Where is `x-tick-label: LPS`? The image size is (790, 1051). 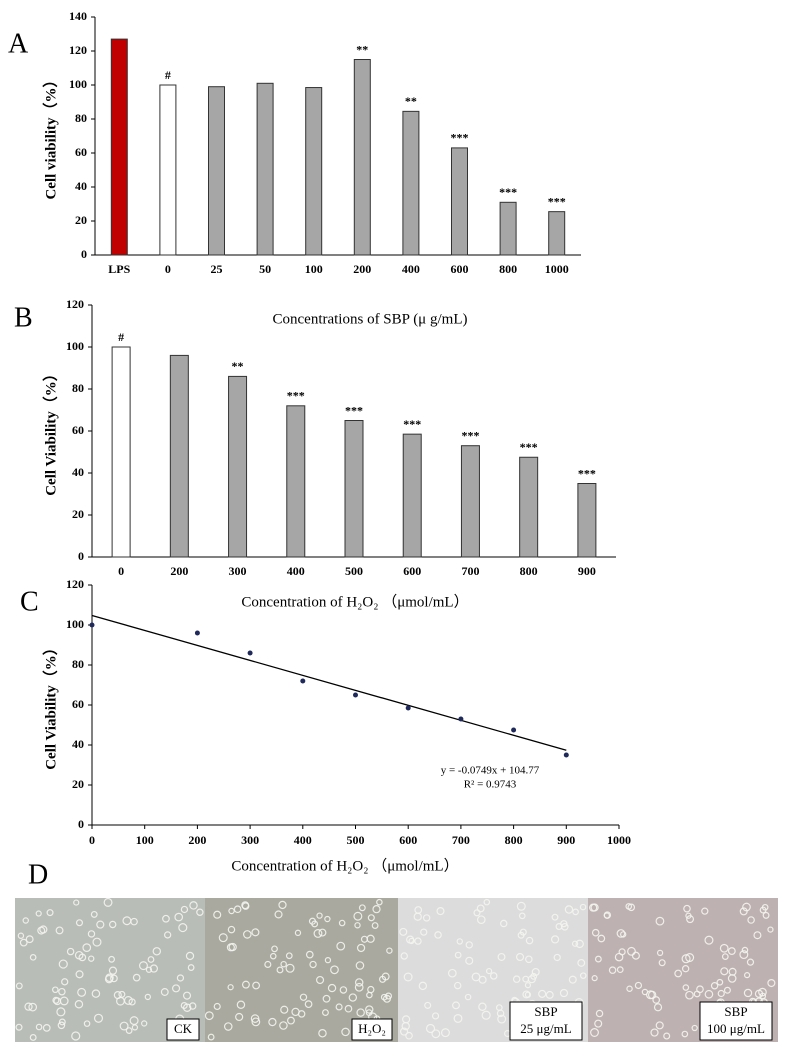 x-tick-label: LPS is located at coordinates (119, 269).